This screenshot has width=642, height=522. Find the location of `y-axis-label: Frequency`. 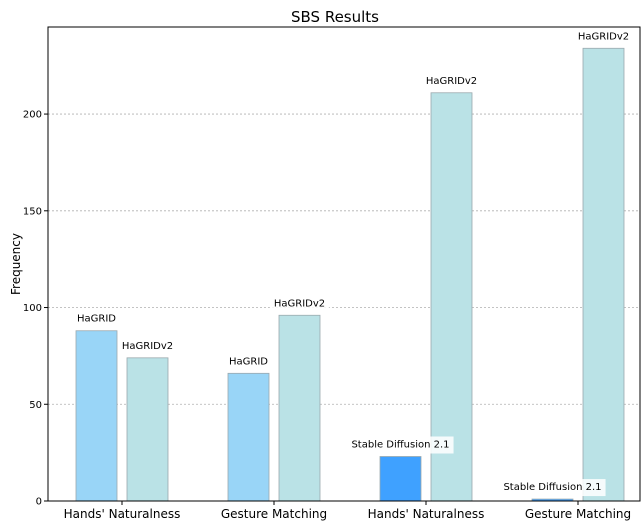

y-axis-label: Frequency is located at coordinates (16, 264).